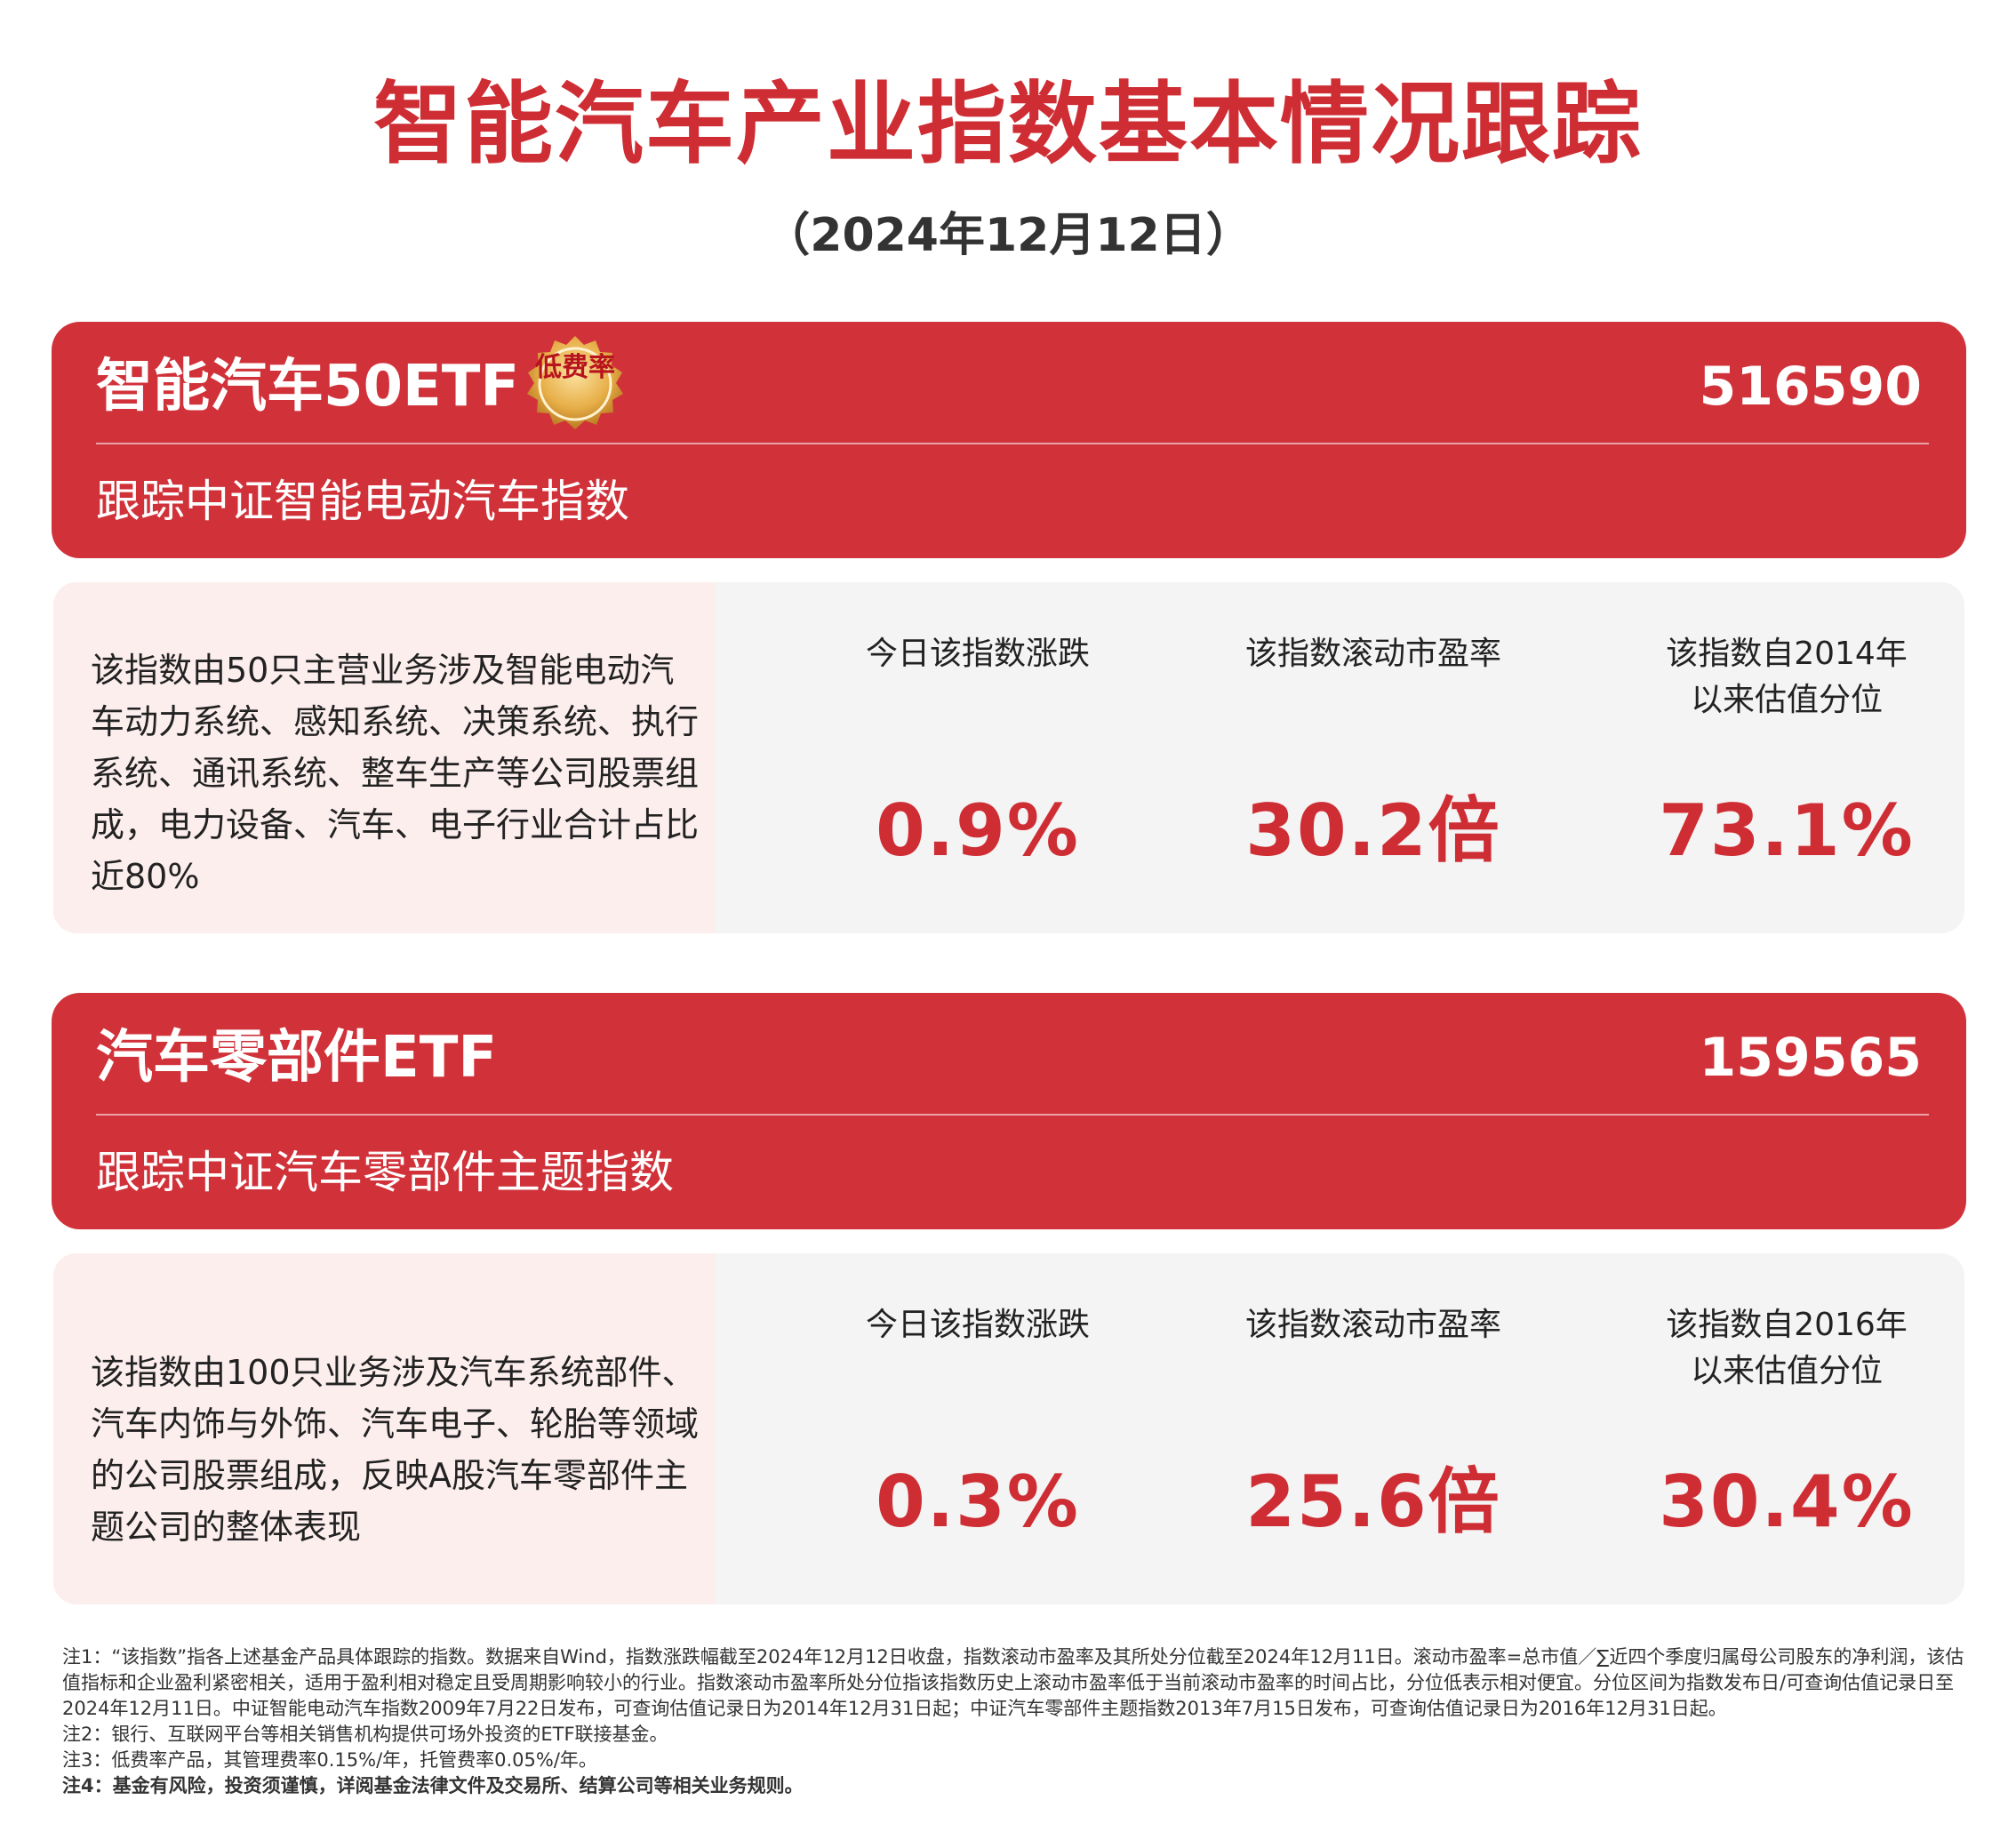 This screenshot has height=1848, width=2016. I want to click on report-date: （2024年12月12日）, so click(1008, 235).